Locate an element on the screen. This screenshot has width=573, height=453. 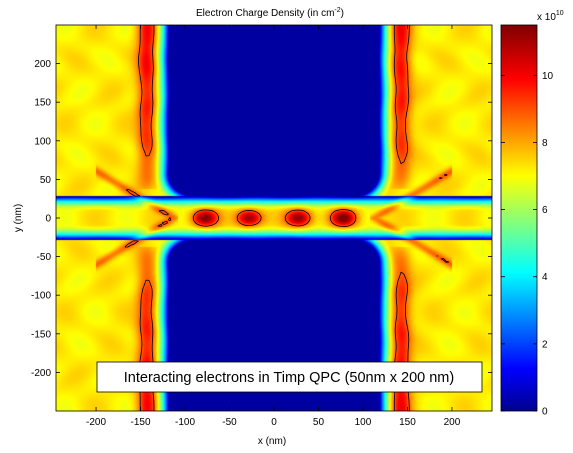
colorbar-ticks: 0 2 4 6 8 10 is located at coordinates (527, 244).